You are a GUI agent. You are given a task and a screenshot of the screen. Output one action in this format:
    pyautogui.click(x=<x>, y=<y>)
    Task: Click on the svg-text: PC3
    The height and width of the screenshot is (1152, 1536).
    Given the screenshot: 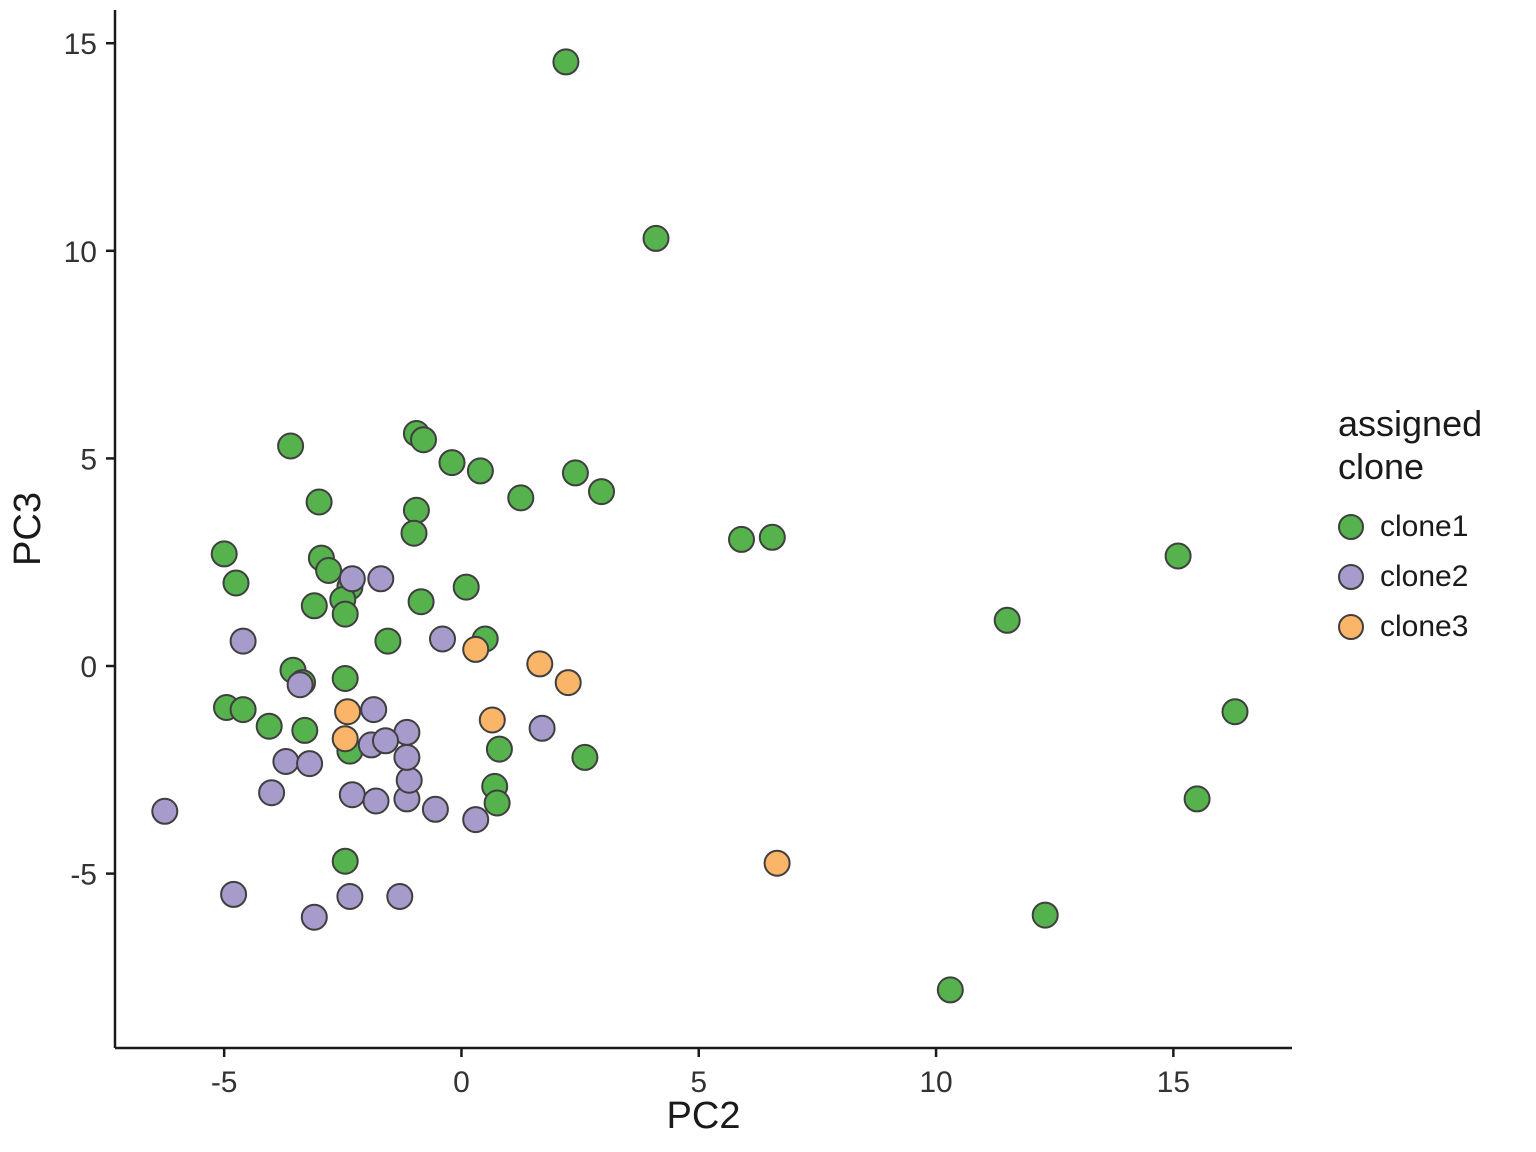 What is the action you would take?
    pyautogui.click(x=28, y=529)
    